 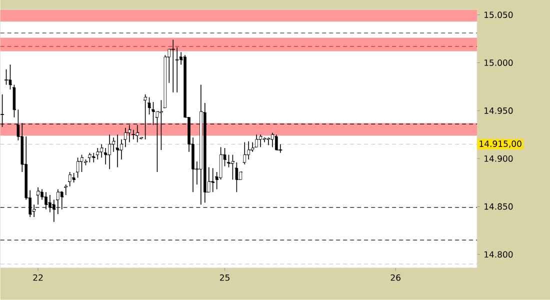 I want to click on y-tick-label: 14.800, so click(x=498, y=254).